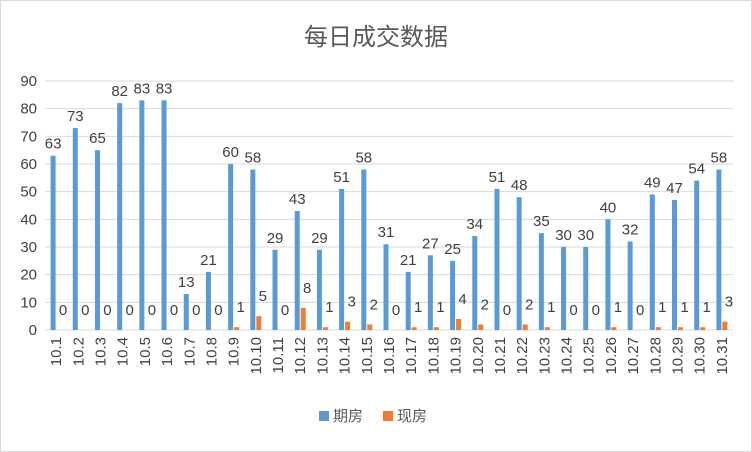 The height and width of the screenshot is (452, 752). Describe the element at coordinates (28, 192) in the screenshot. I see `y-tick-label: 50` at that location.